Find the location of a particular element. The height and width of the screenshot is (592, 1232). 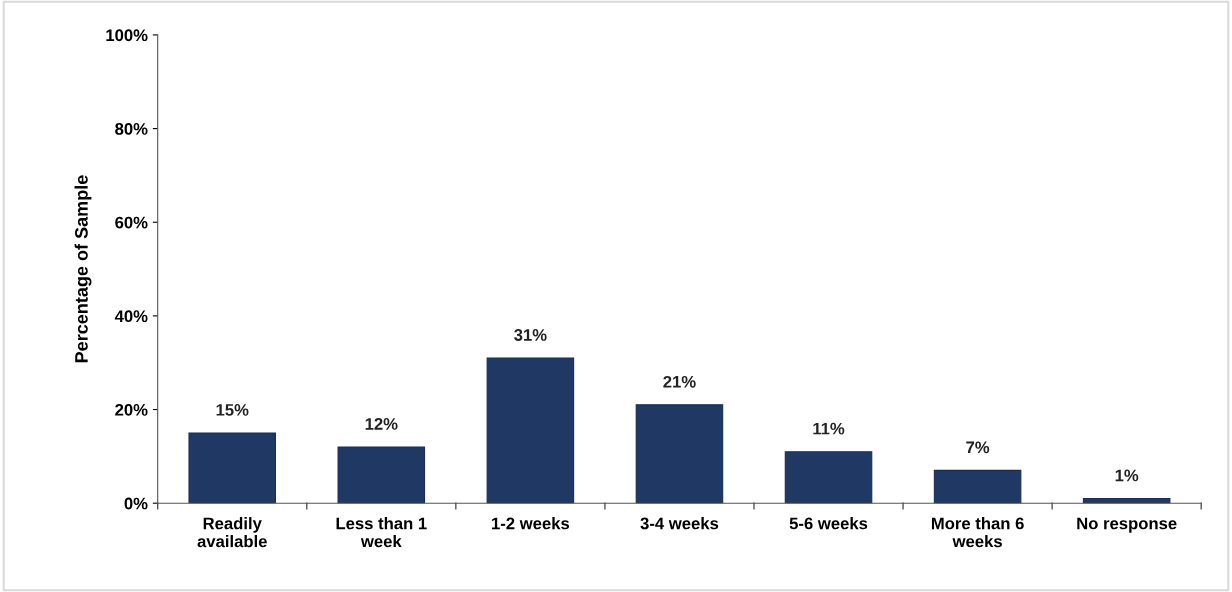

y-tick-label: 60% is located at coordinates (131, 222).